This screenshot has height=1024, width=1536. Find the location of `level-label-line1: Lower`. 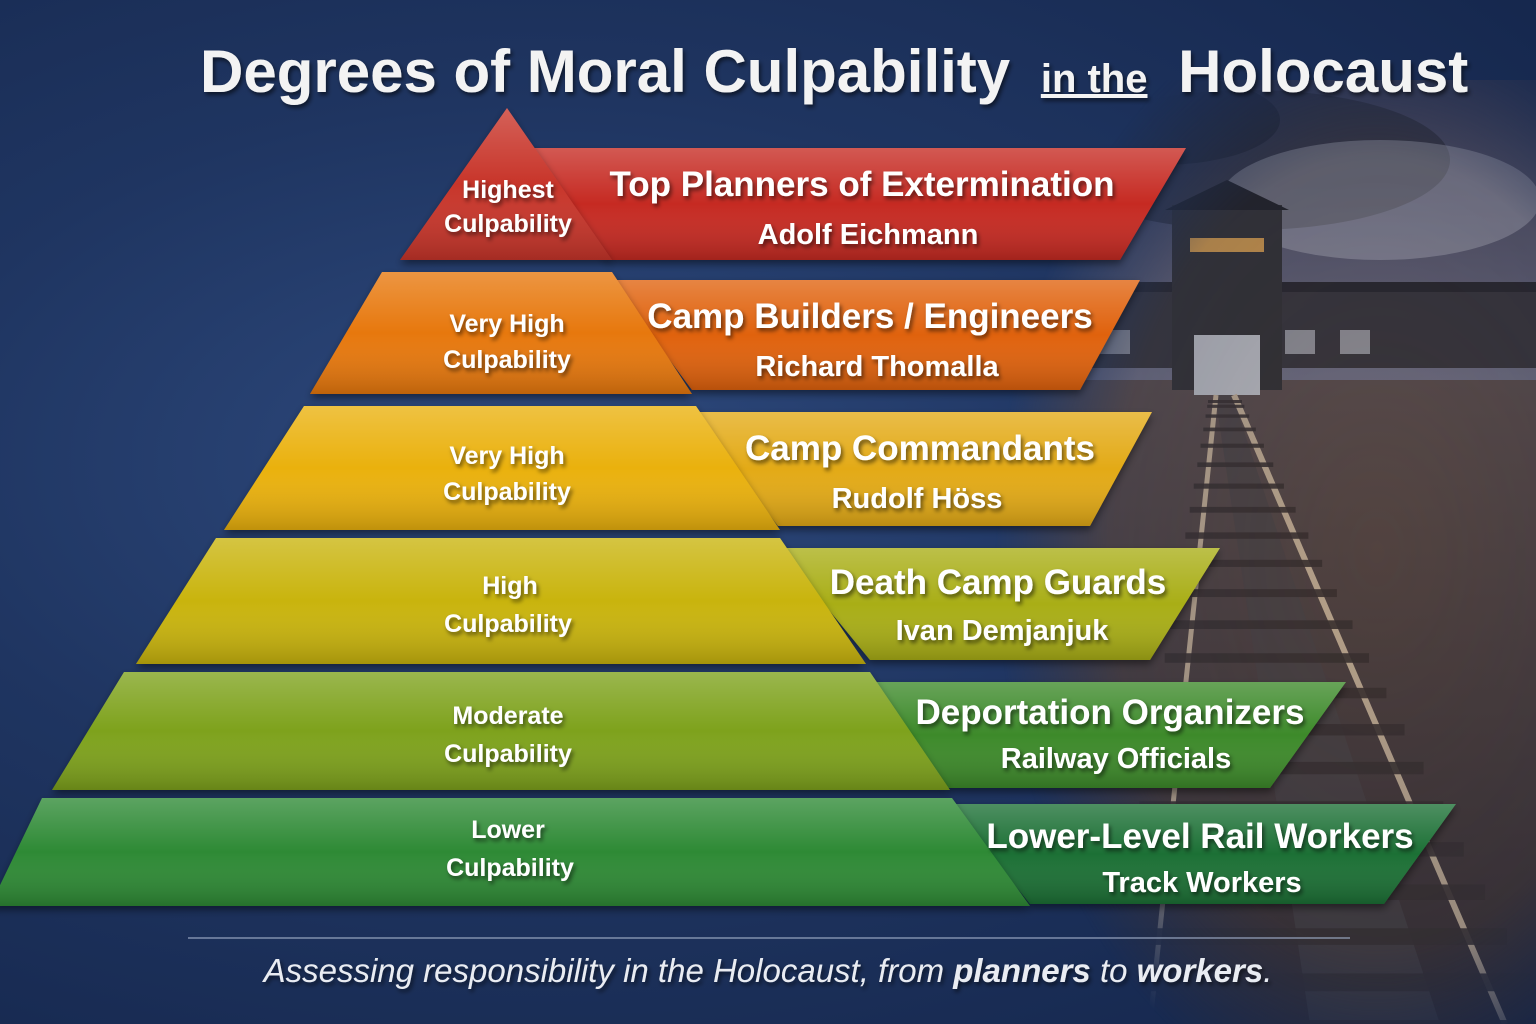

level-label-line1: Lower is located at coordinates (508, 830).